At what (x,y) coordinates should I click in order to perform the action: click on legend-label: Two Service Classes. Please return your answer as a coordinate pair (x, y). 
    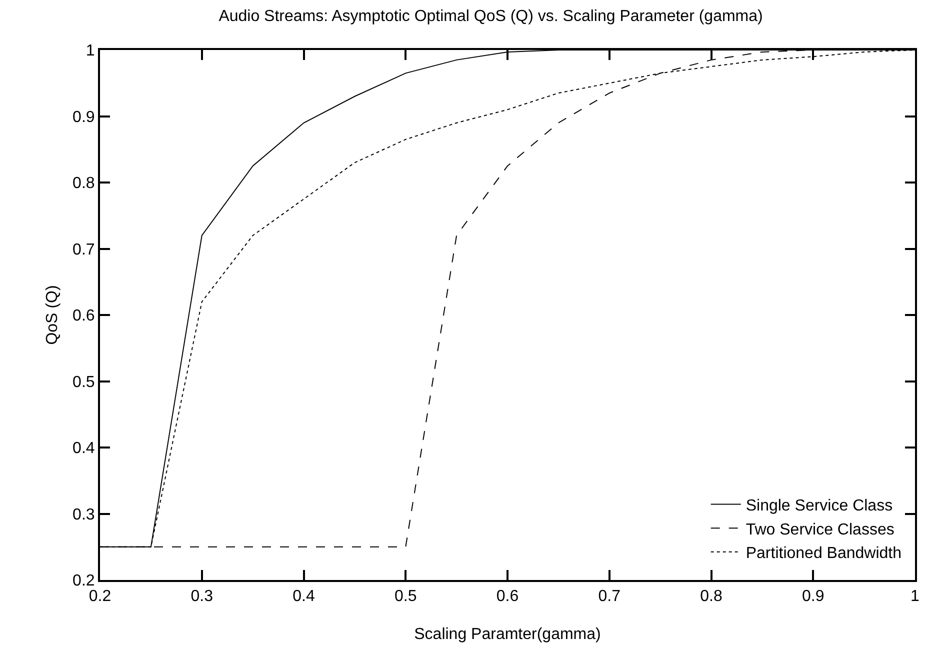
    Looking at the image, I should click on (820, 529).